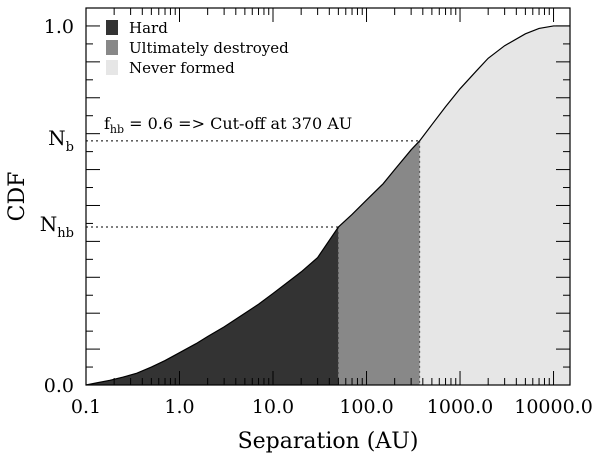 Image resolution: width=600 pixels, height=458 pixels. I want to click on x-tick-label: 10.0, so click(273, 407).